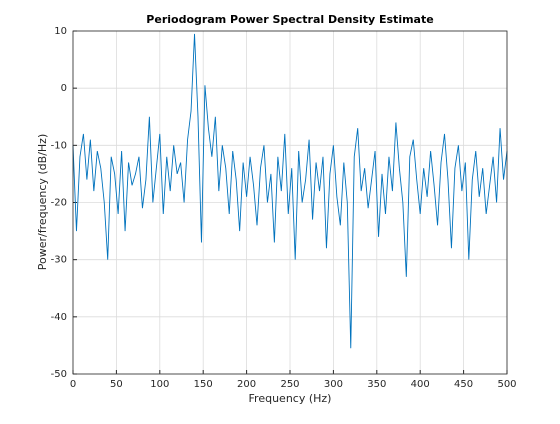 This screenshot has width=560, height=424. What do you see at coordinates (506, 384) in the screenshot?
I see `x-tick-label: 500` at bounding box center [506, 384].